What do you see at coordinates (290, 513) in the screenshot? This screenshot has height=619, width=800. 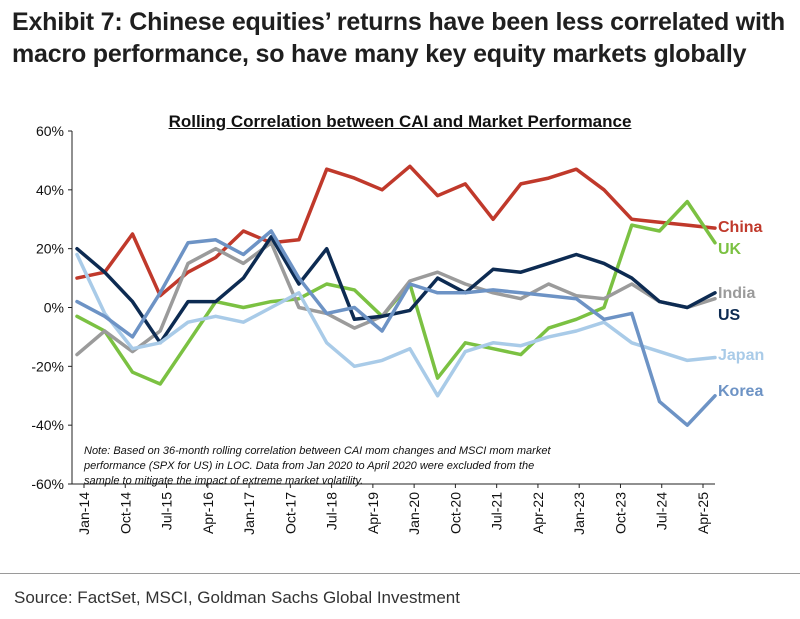 I see `x-tick-label: Oct-17` at bounding box center [290, 513].